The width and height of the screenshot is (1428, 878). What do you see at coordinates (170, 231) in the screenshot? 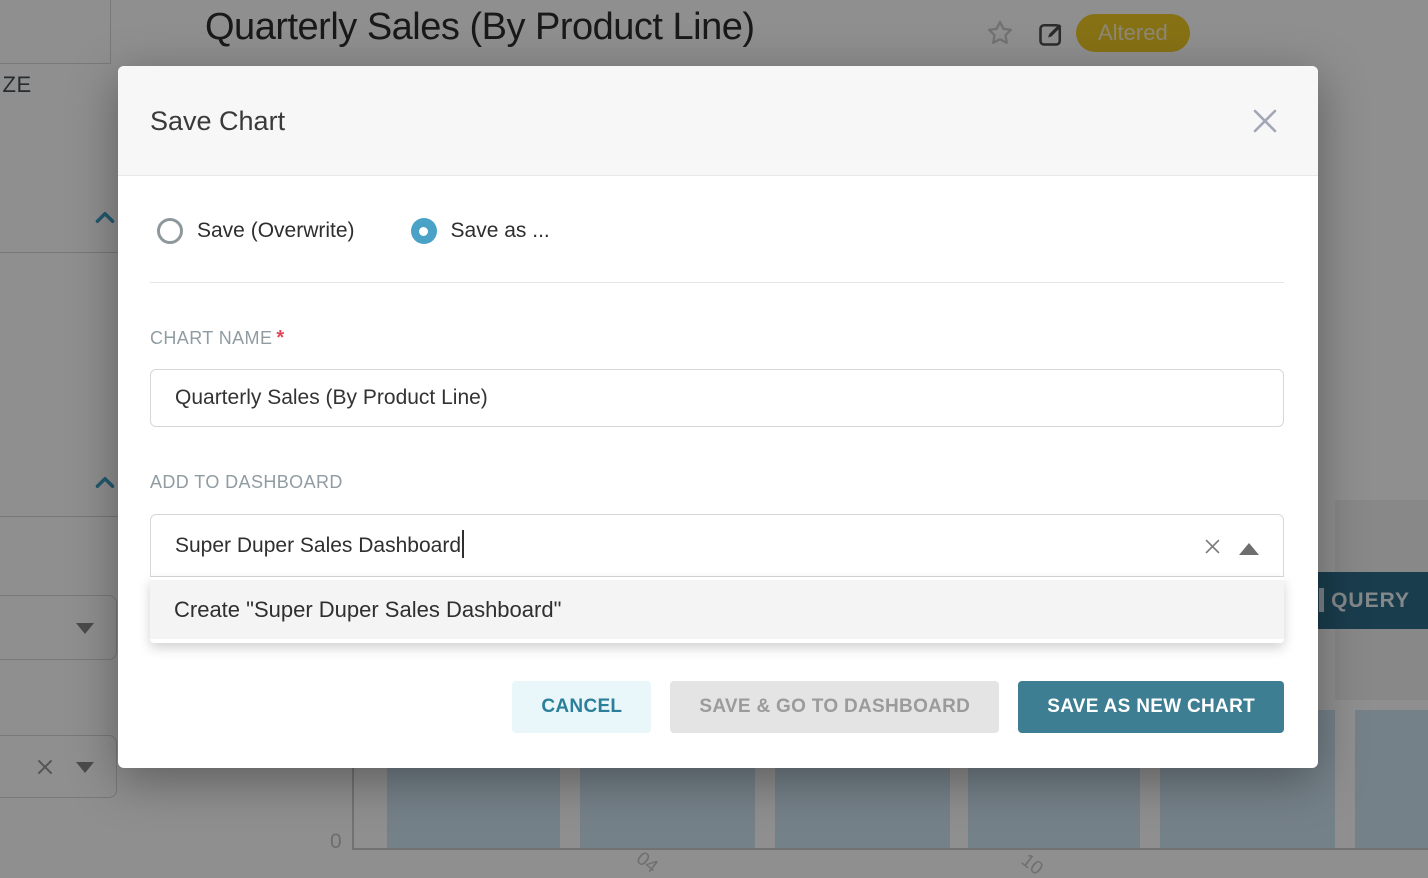
I see `radio-save-overwrite` at bounding box center [170, 231].